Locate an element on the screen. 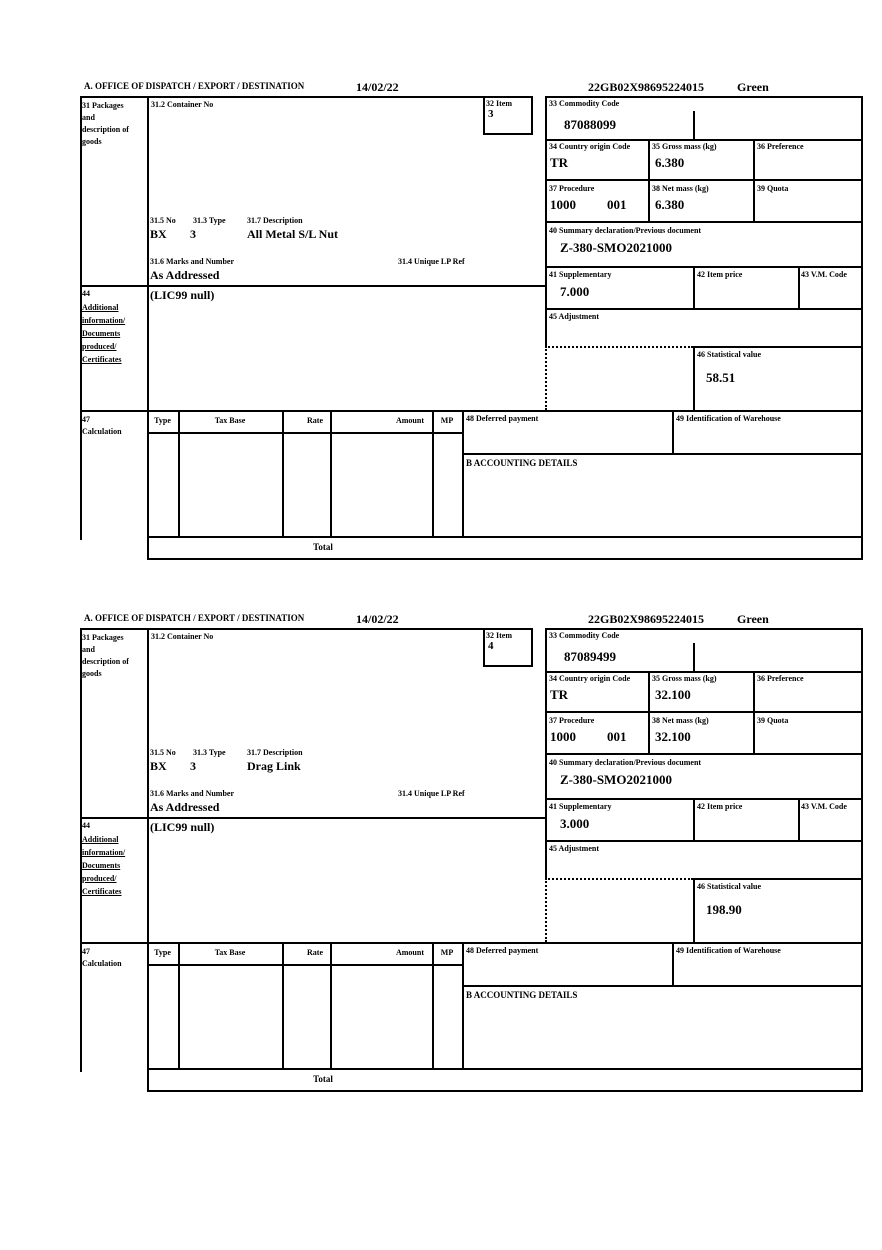 The height and width of the screenshot is (1250, 882). tax-type-column-header: Type is located at coordinates (162, 420).